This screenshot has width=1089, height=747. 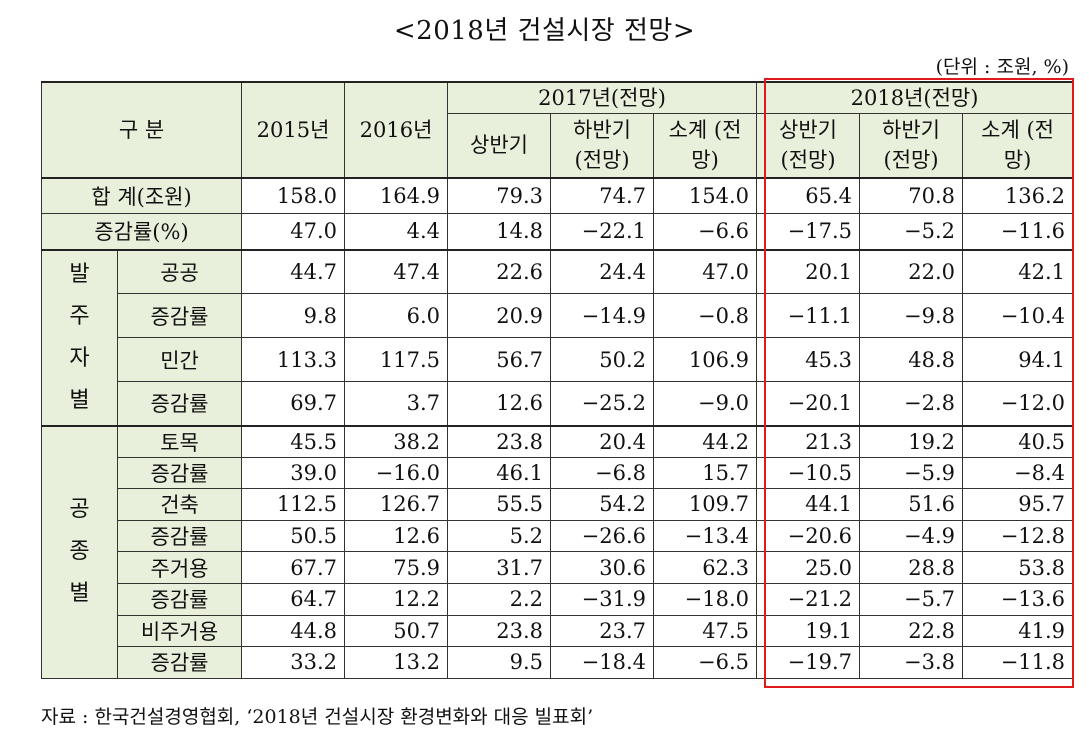 I want to click on table-cell: 24.4, so click(x=602, y=271).